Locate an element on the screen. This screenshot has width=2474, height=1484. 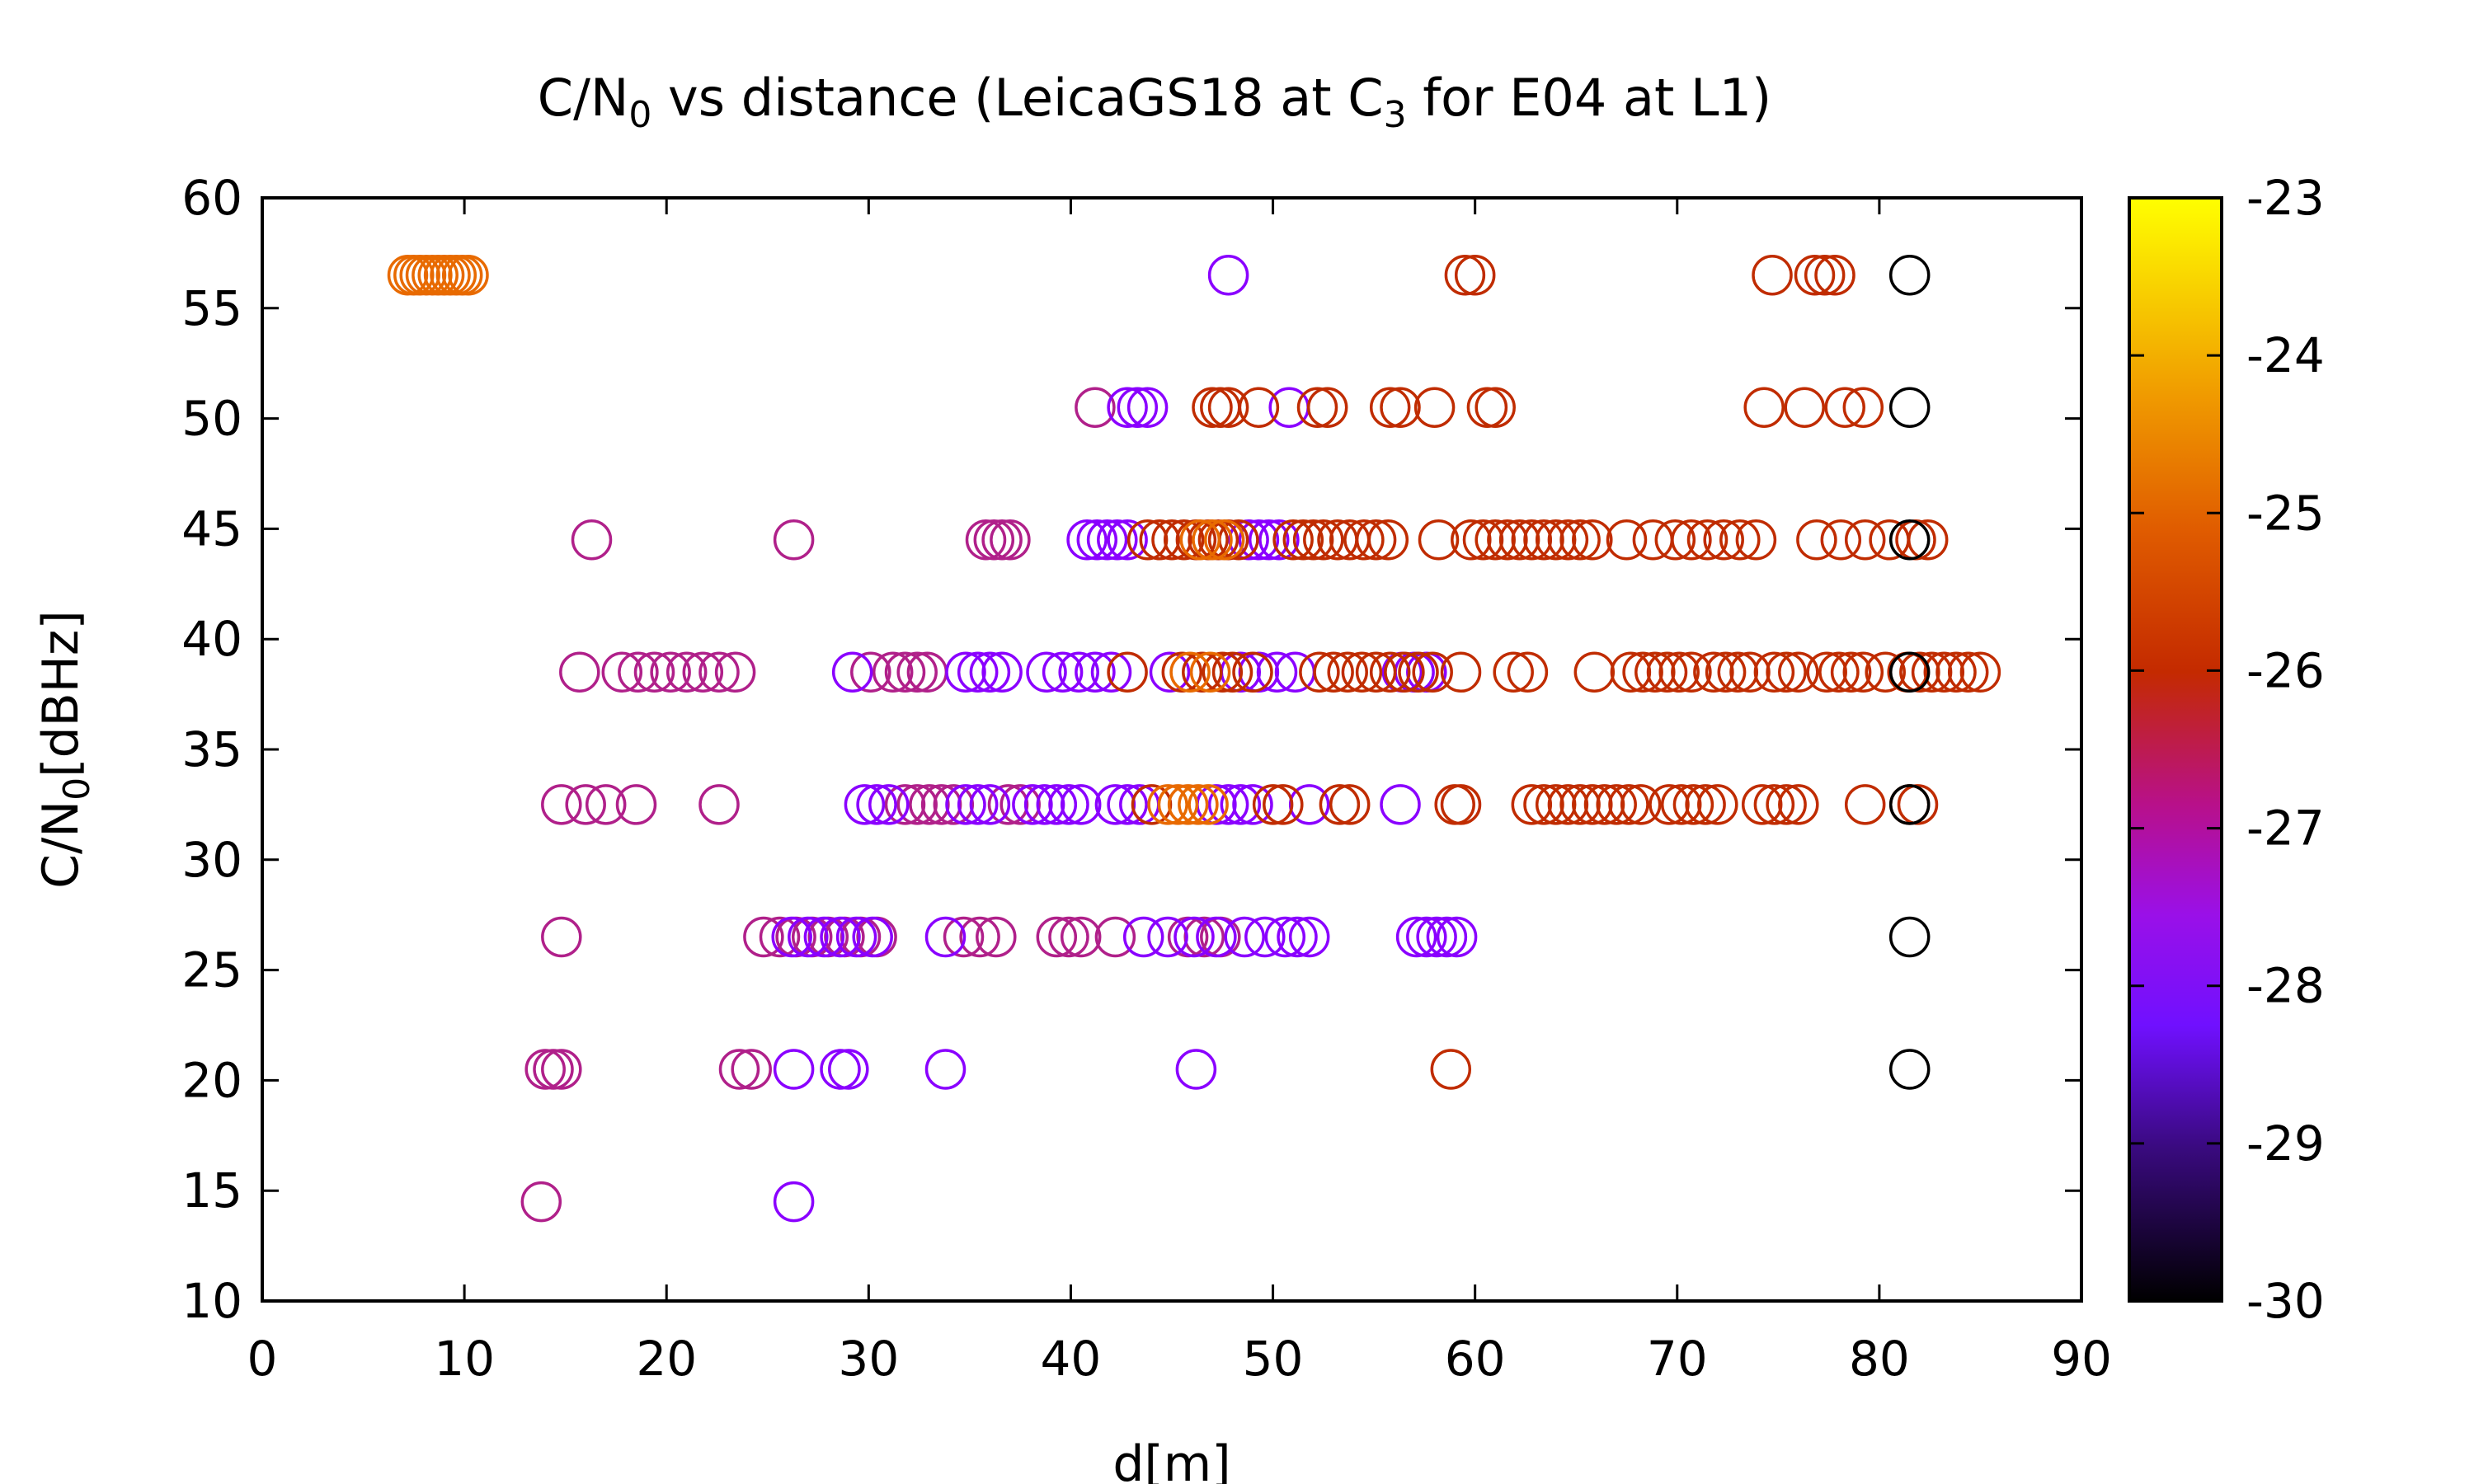
x-tick-label: 0 is located at coordinates (262, 1359).